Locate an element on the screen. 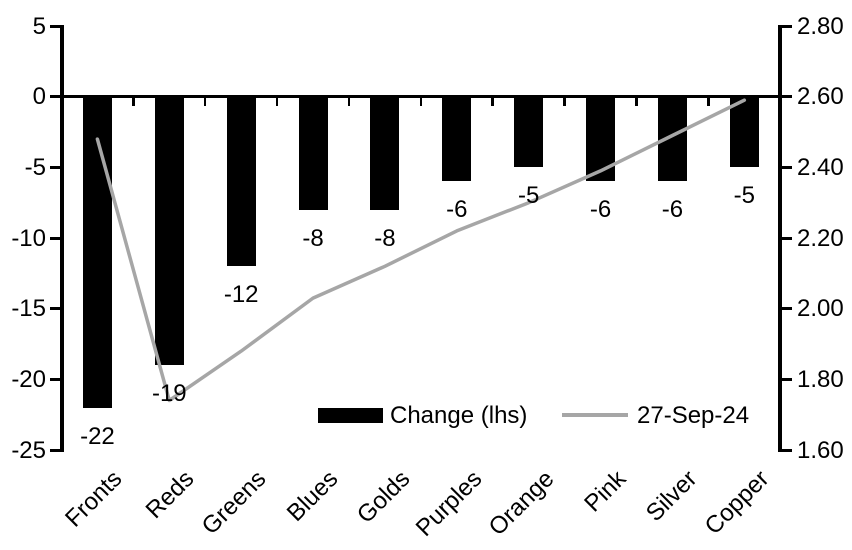 The image size is (852, 550). left-axis-tick-label: -15 is located at coordinates (28, 309).